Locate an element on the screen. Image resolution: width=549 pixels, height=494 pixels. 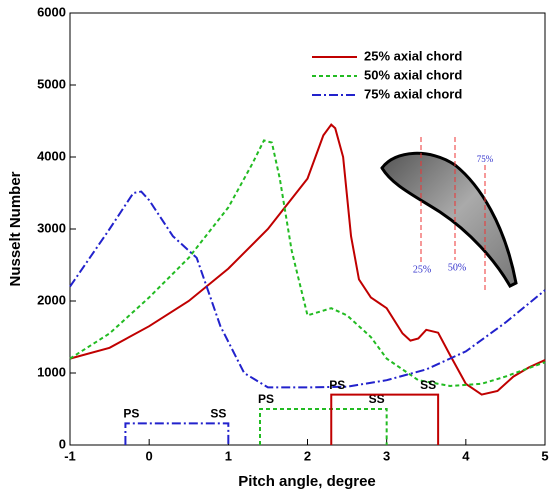
y-tick-label: 6000 is located at coordinates (51, 11).